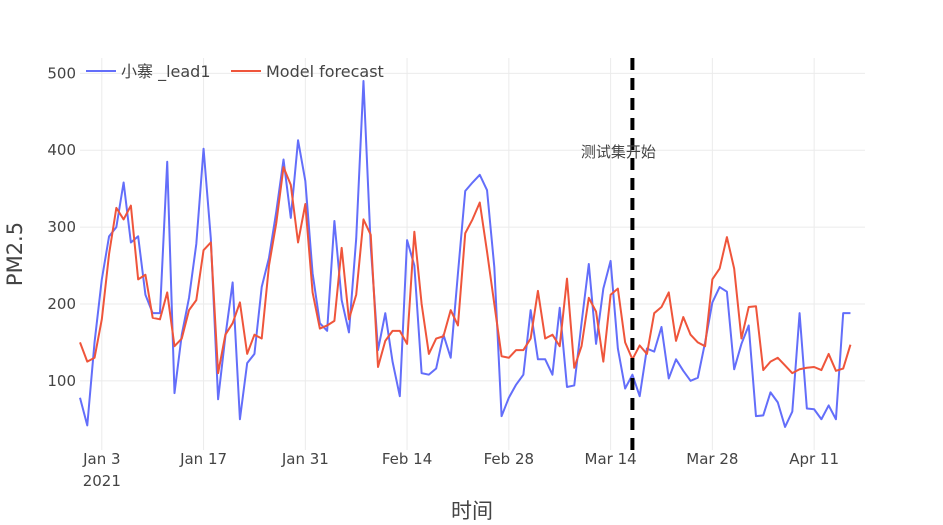 This screenshot has height=525, width=943. Describe the element at coordinates (61, 73) in the screenshot. I see `y-tick-label-500: 500` at that location.